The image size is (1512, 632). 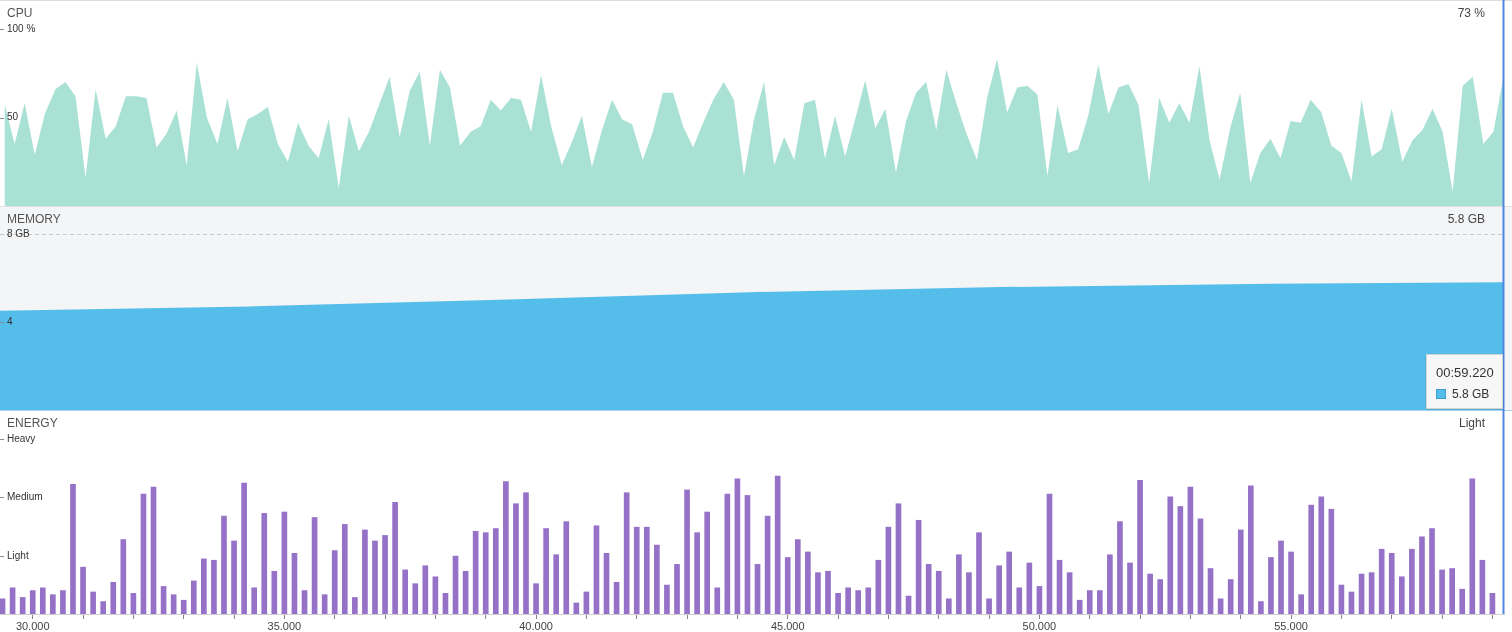 What do you see at coordinates (21, 28) in the screenshot?
I see `y-tick-label: 100 %` at bounding box center [21, 28].